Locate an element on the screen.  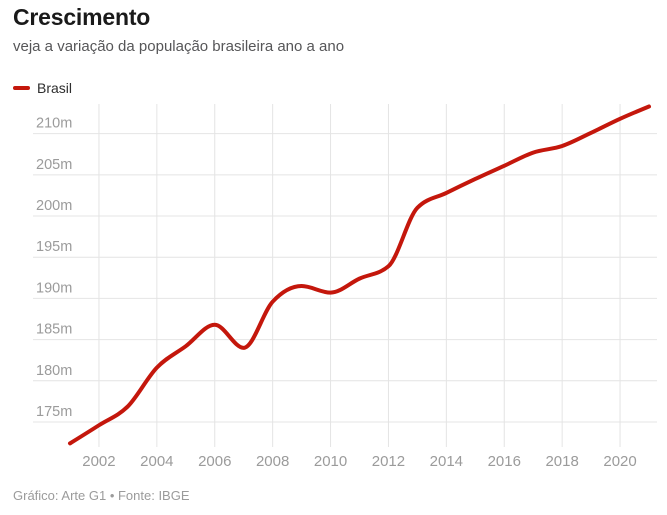
x-tick-label: 2014 is located at coordinates (446, 461).